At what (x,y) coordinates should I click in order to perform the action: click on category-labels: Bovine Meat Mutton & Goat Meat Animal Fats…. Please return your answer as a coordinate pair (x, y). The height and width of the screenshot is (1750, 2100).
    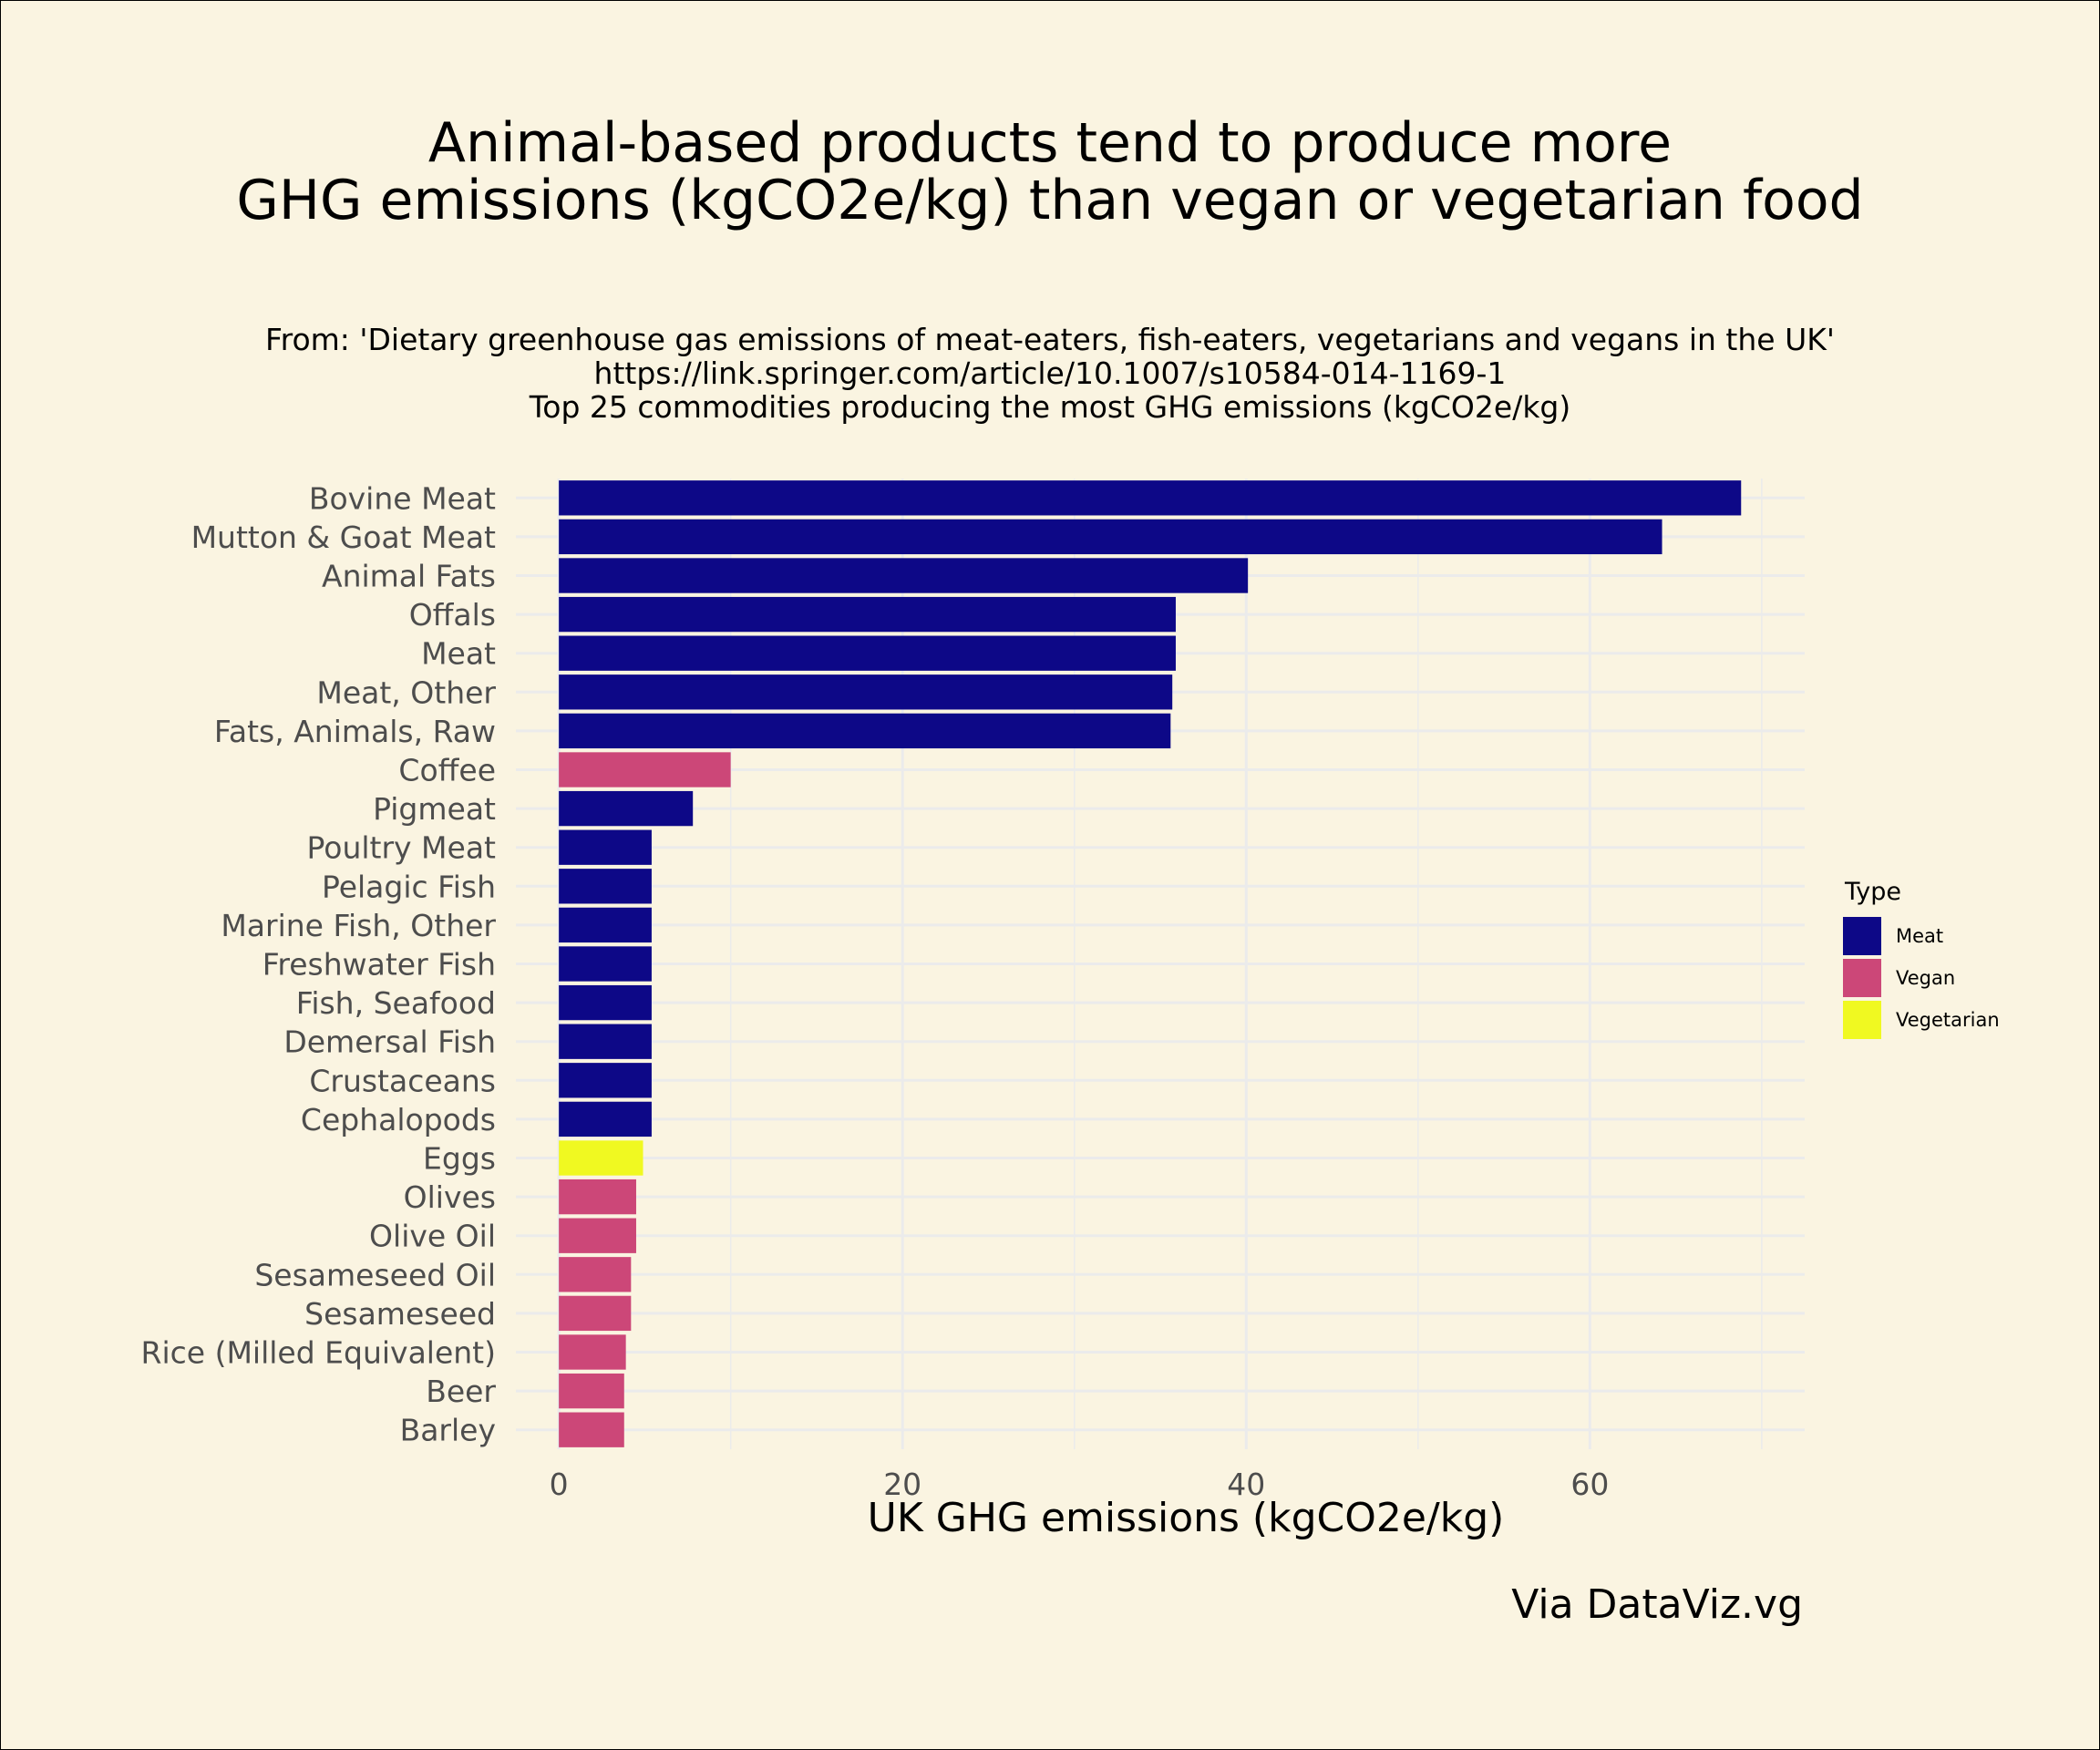
    Looking at the image, I should click on (319, 964).